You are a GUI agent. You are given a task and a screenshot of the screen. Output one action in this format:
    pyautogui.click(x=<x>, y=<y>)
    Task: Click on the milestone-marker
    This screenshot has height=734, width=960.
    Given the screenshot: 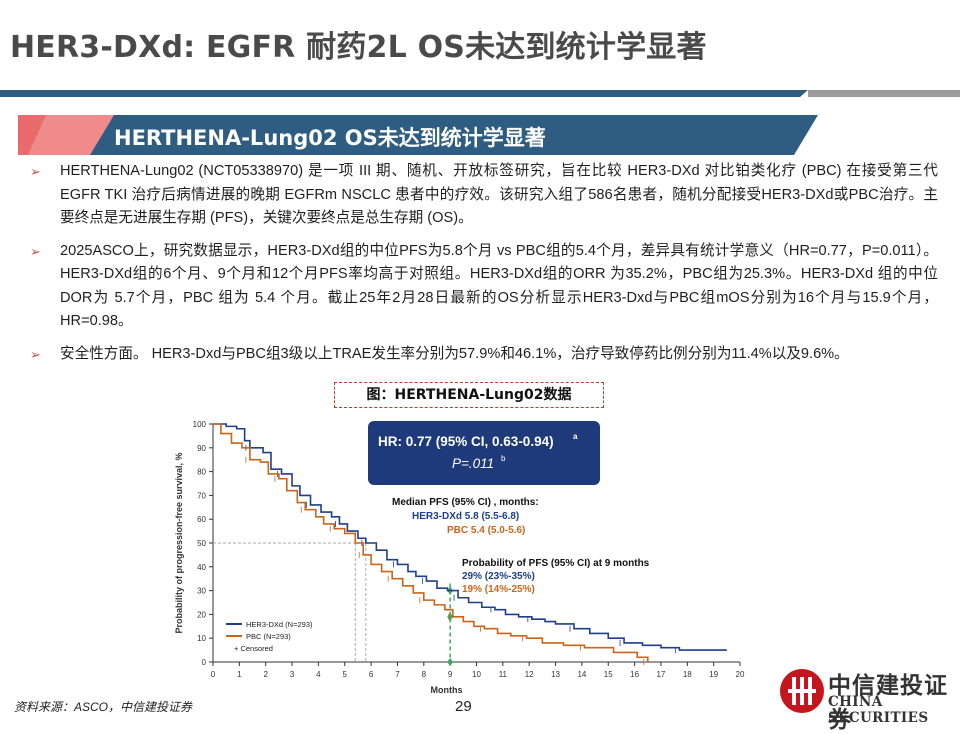 What is the action you would take?
    pyautogui.click(x=450, y=662)
    